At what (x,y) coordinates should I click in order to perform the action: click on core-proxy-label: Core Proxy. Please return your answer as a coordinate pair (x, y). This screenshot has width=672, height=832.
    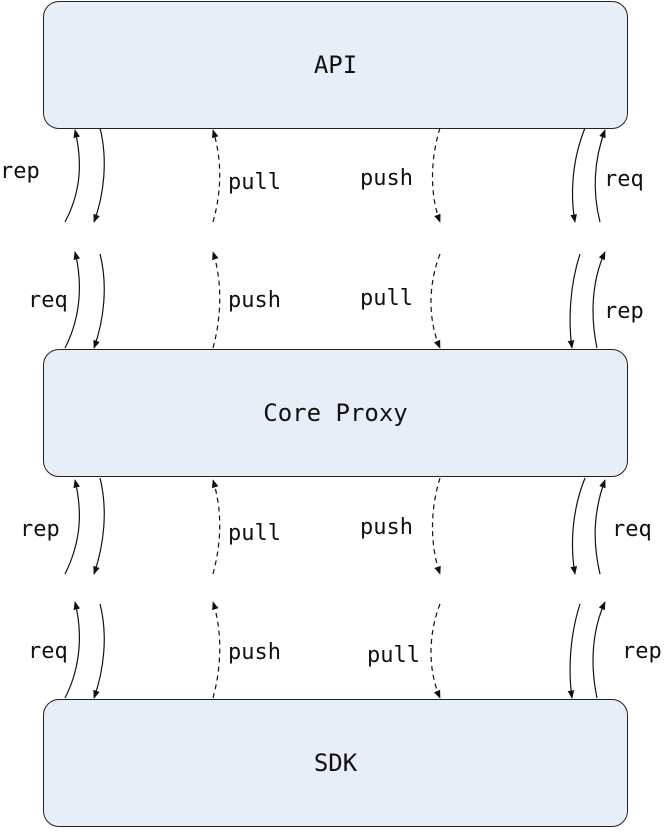
    Looking at the image, I should click on (335, 413).